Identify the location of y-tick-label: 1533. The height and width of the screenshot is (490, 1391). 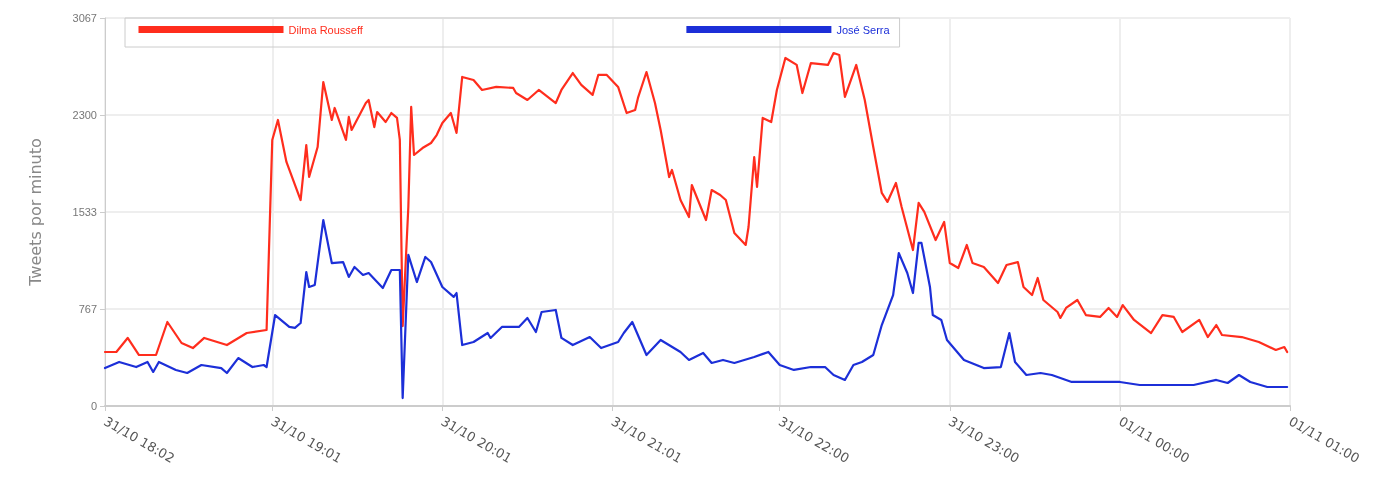
(84, 212).